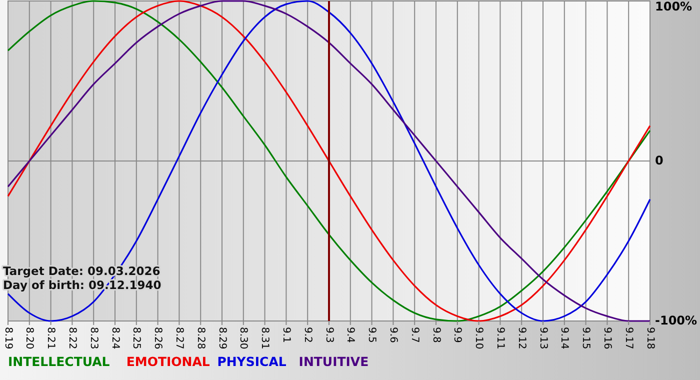 This screenshot has height=380, width=700. Describe the element at coordinates (350, 335) in the screenshot. I see `x-tick-label: 9.4` at that location.